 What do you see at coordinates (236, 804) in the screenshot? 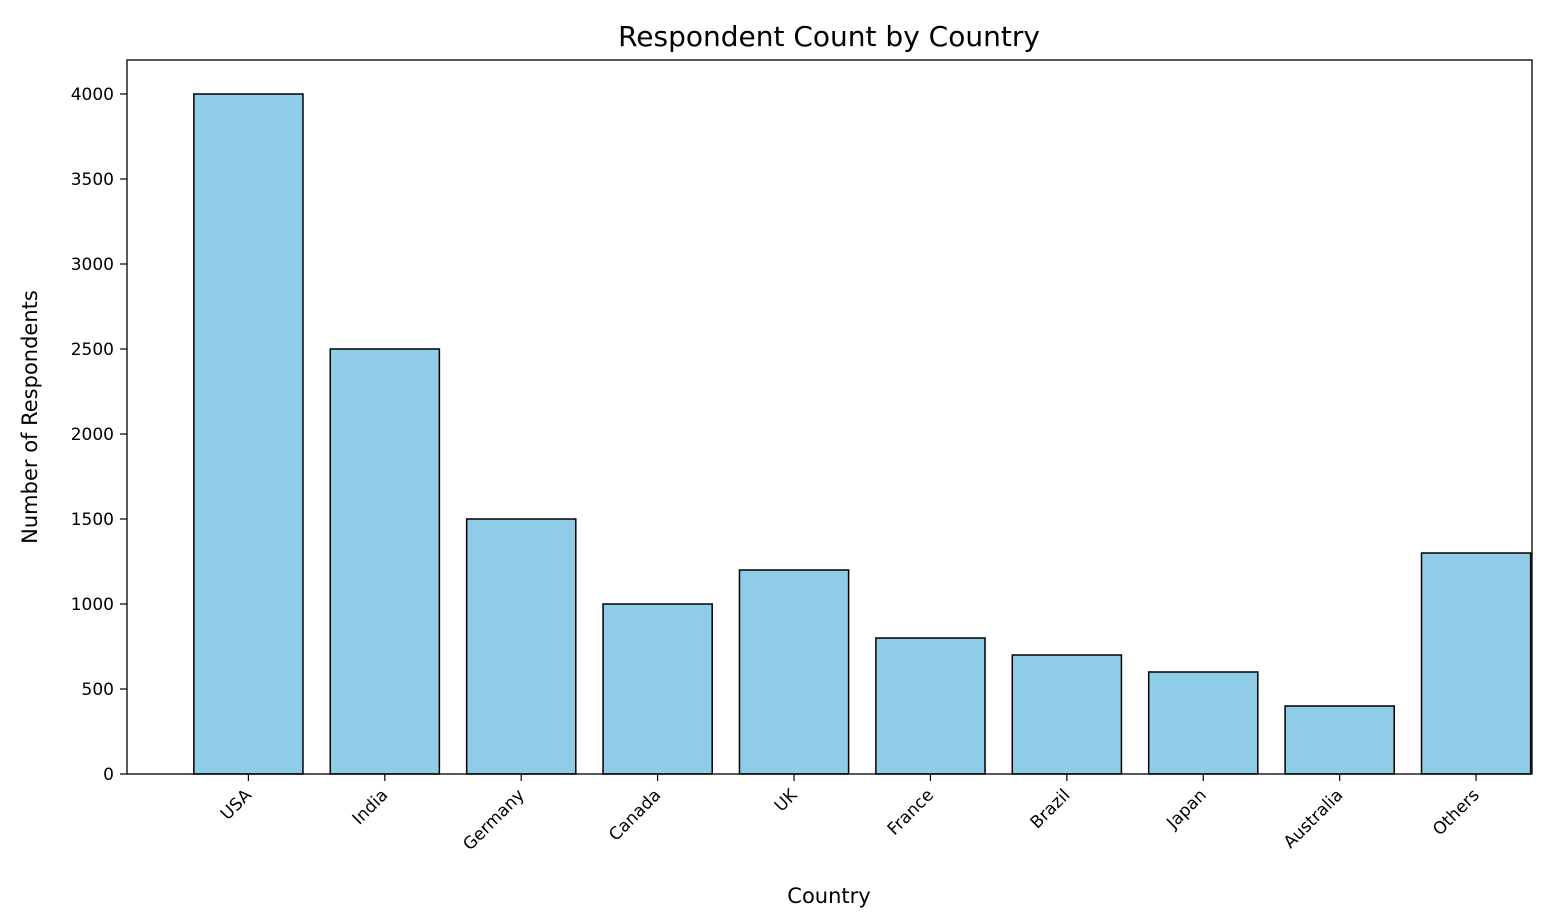
I see `x-tick-label: USA` at bounding box center [236, 804].